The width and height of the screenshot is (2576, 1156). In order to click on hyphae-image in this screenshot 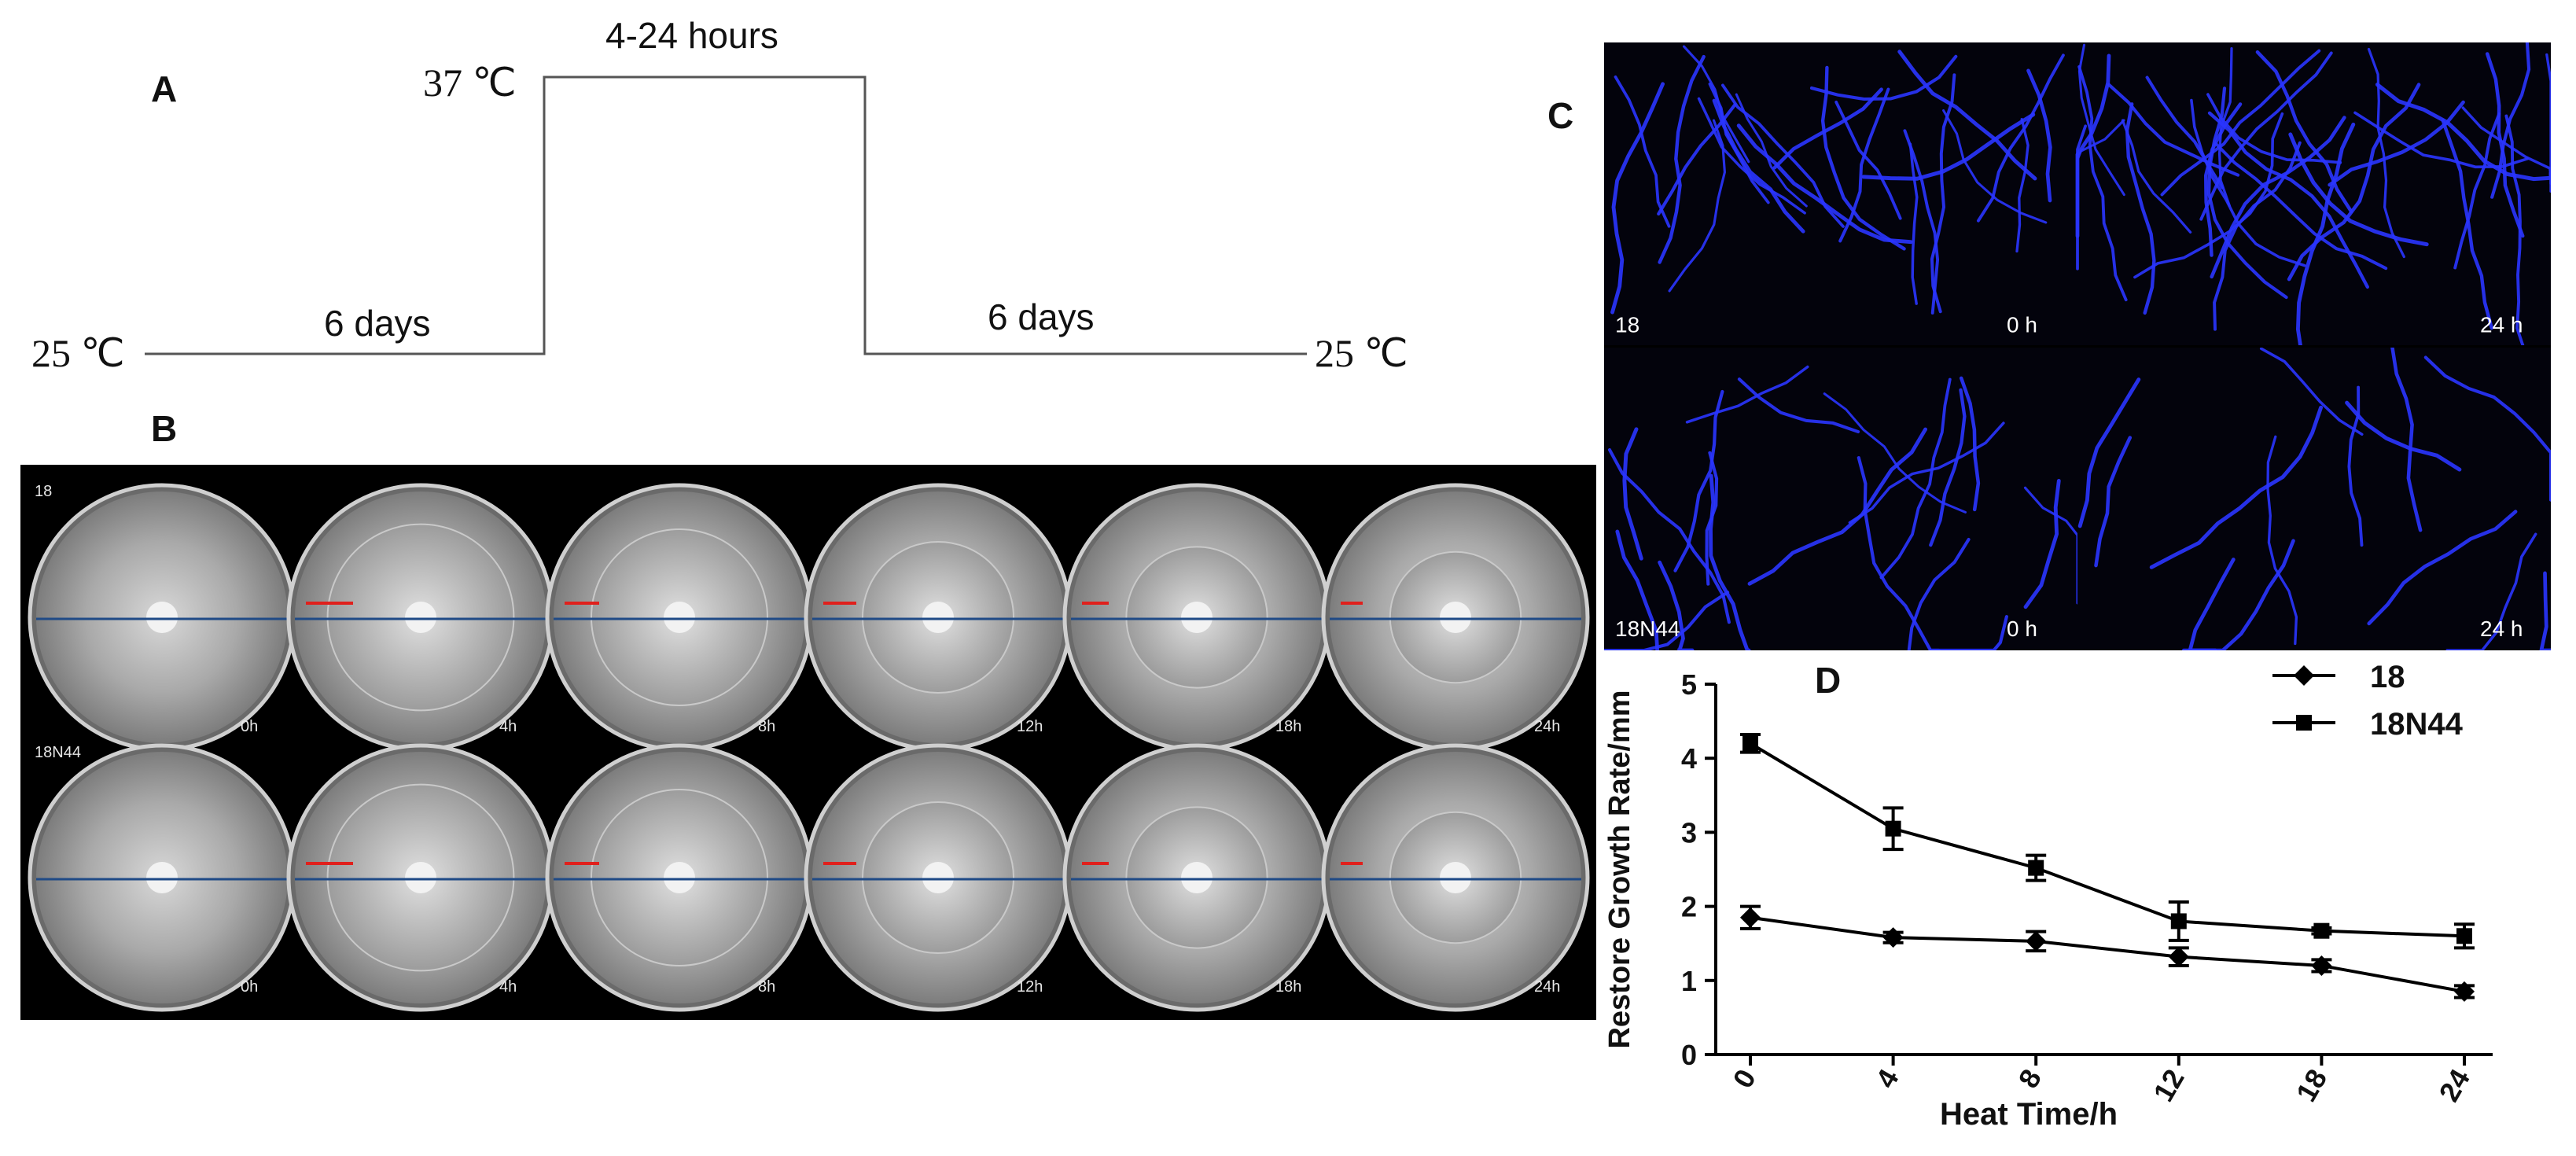, I will do `click(2314, 195)`.